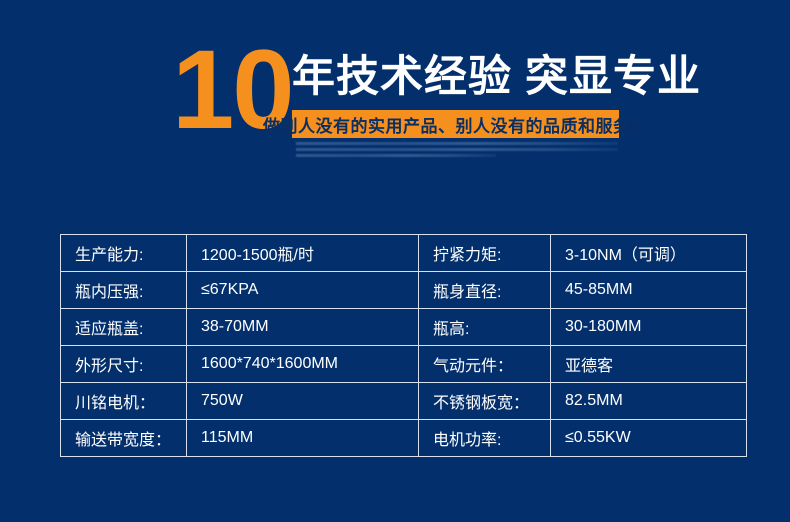 The height and width of the screenshot is (522, 790). I want to click on slogan-text: 做别人没有的实用产品、别人没有的品质和服务！, so click(455, 126).